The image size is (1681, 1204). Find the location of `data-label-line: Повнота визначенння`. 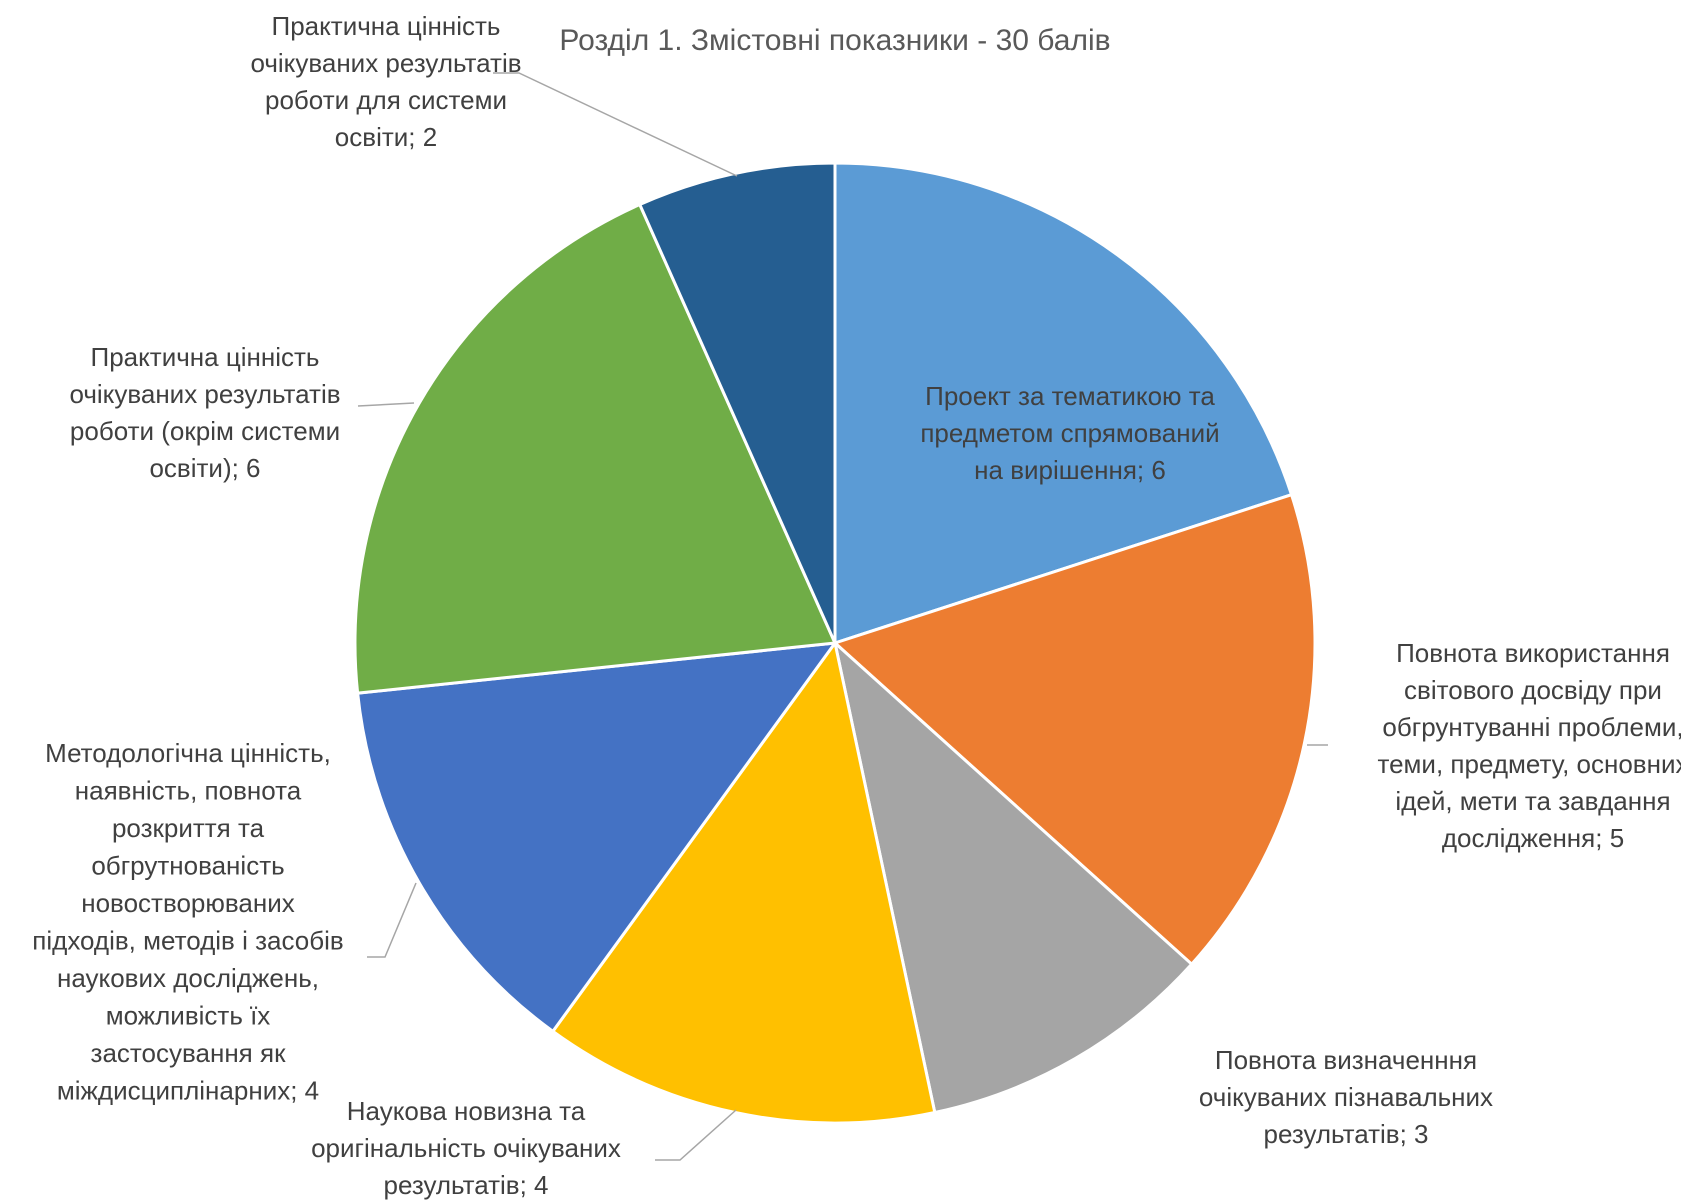

data-label-line: Повнота визначенння is located at coordinates (1346, 1060).